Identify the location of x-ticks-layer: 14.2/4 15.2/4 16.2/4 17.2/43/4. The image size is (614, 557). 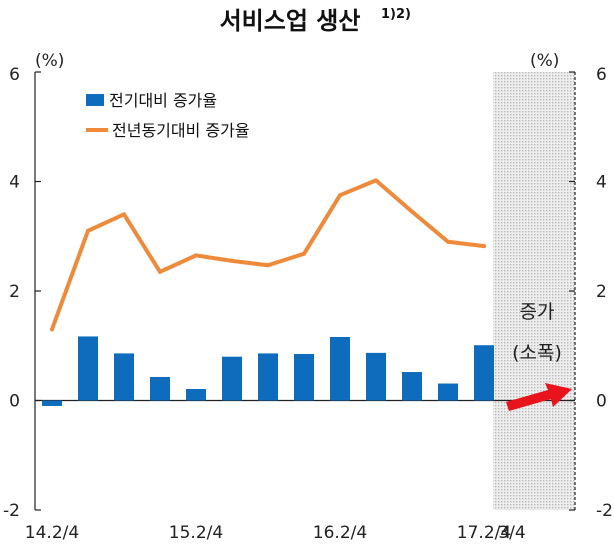
(275, 533).